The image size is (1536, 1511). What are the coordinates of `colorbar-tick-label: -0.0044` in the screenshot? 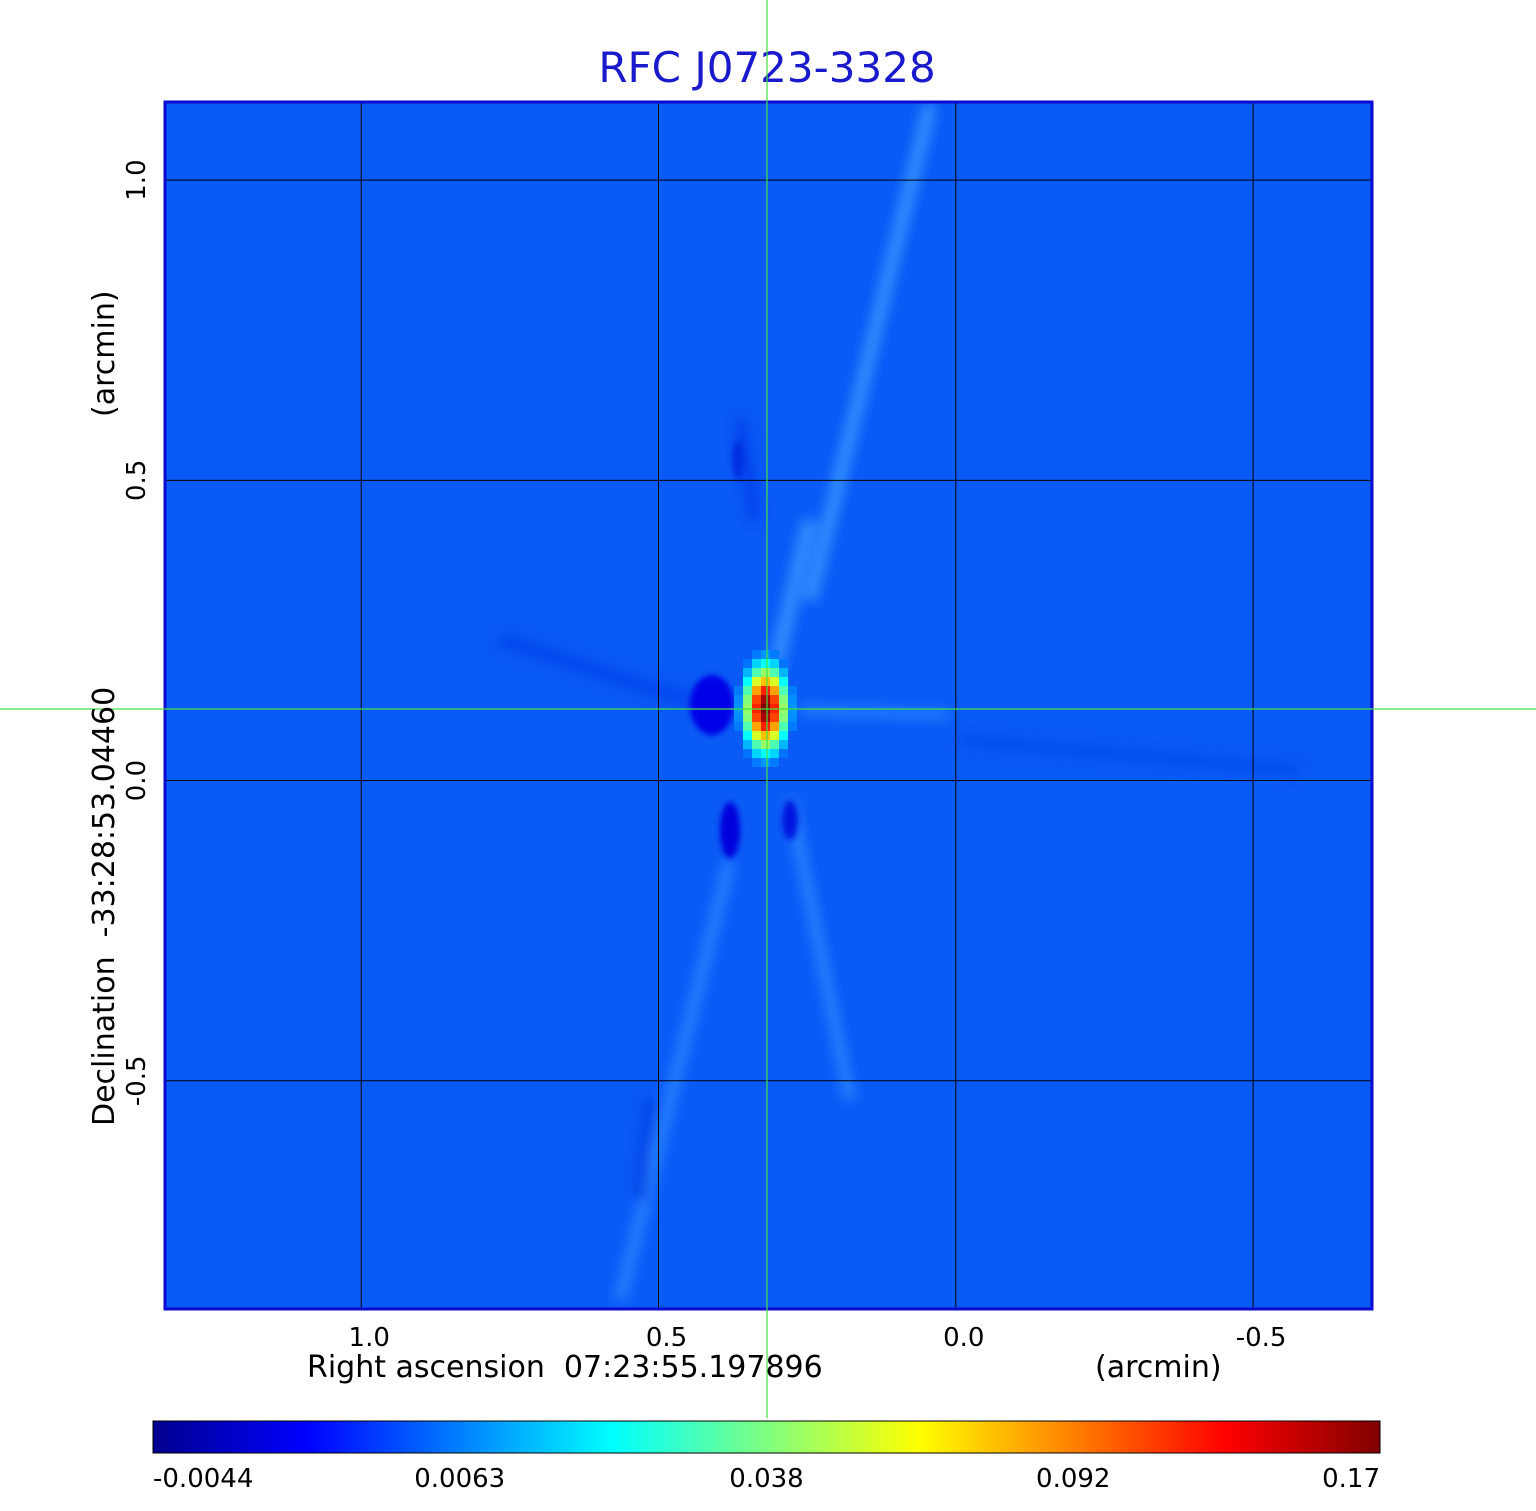 It's located at (203, 1479).